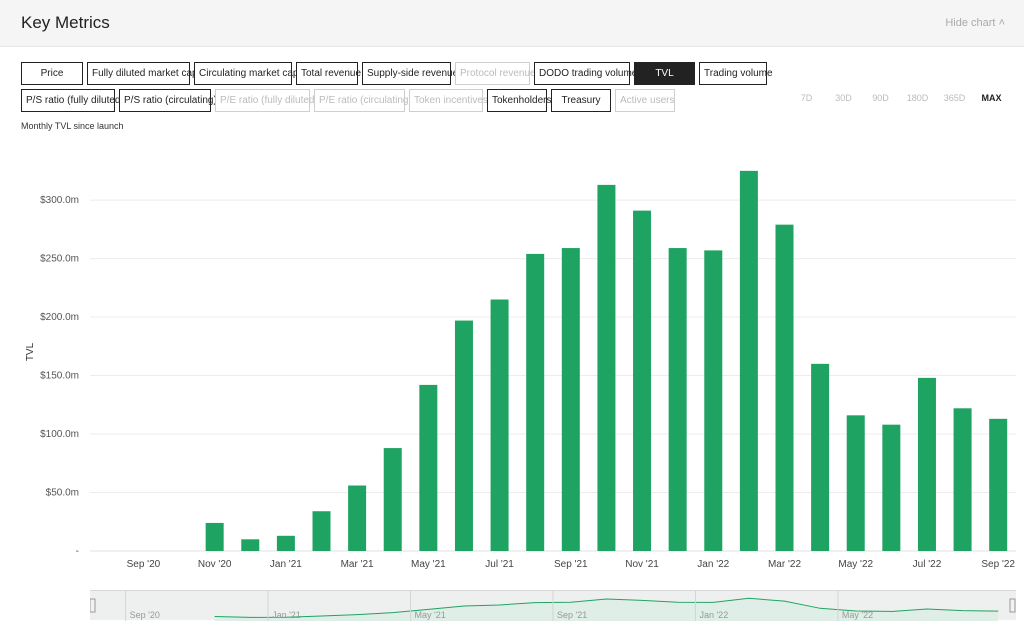  Describe the element at coordinates (363, 100) in the screenshot. I see `metric-button-p-e-ratio-circulating: P/E ratio (circulating)` at that location.